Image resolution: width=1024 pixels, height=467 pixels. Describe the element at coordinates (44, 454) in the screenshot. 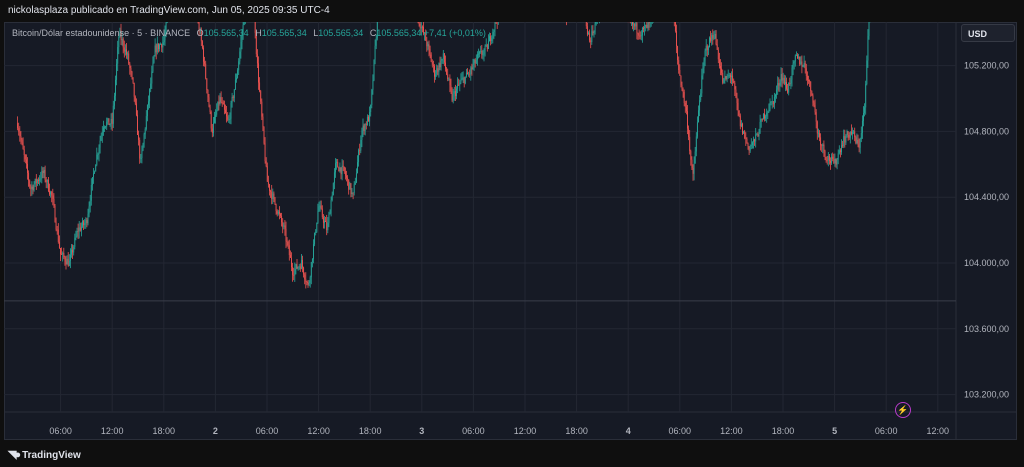

I see `tradingview-brand: ◥● TradingView` at that location.